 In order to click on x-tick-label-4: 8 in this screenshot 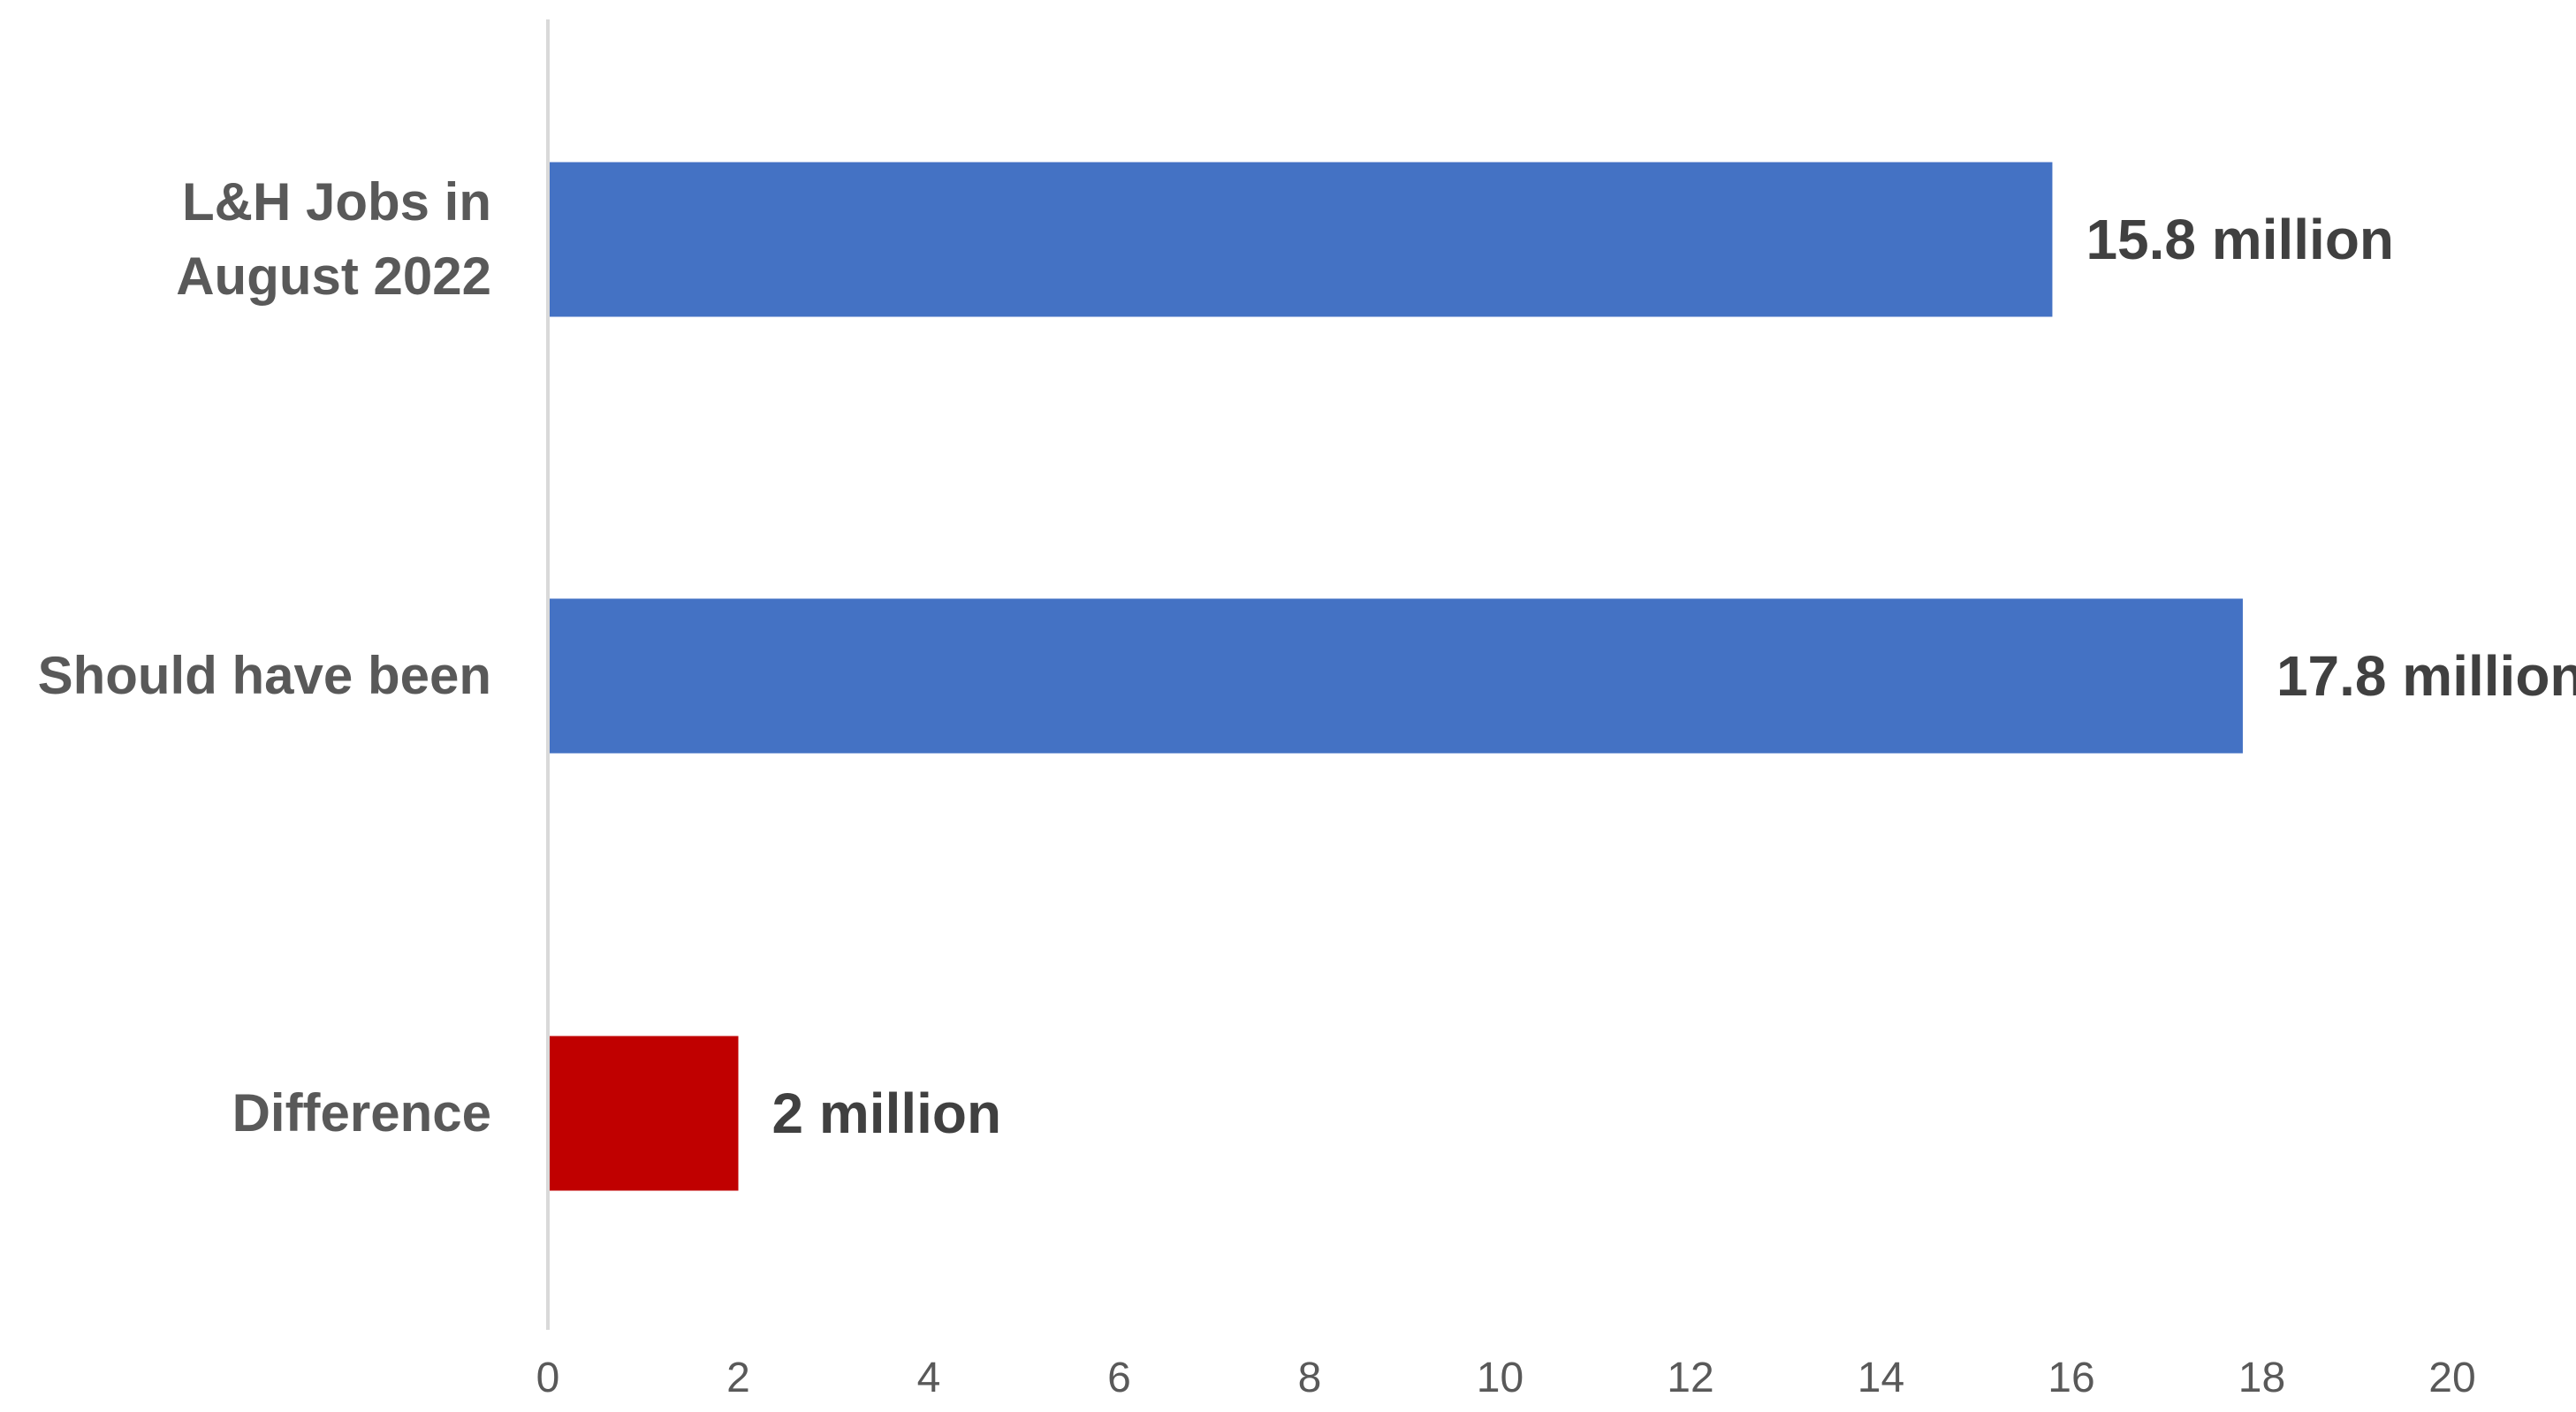, I will do `click(1310, 1378)`.